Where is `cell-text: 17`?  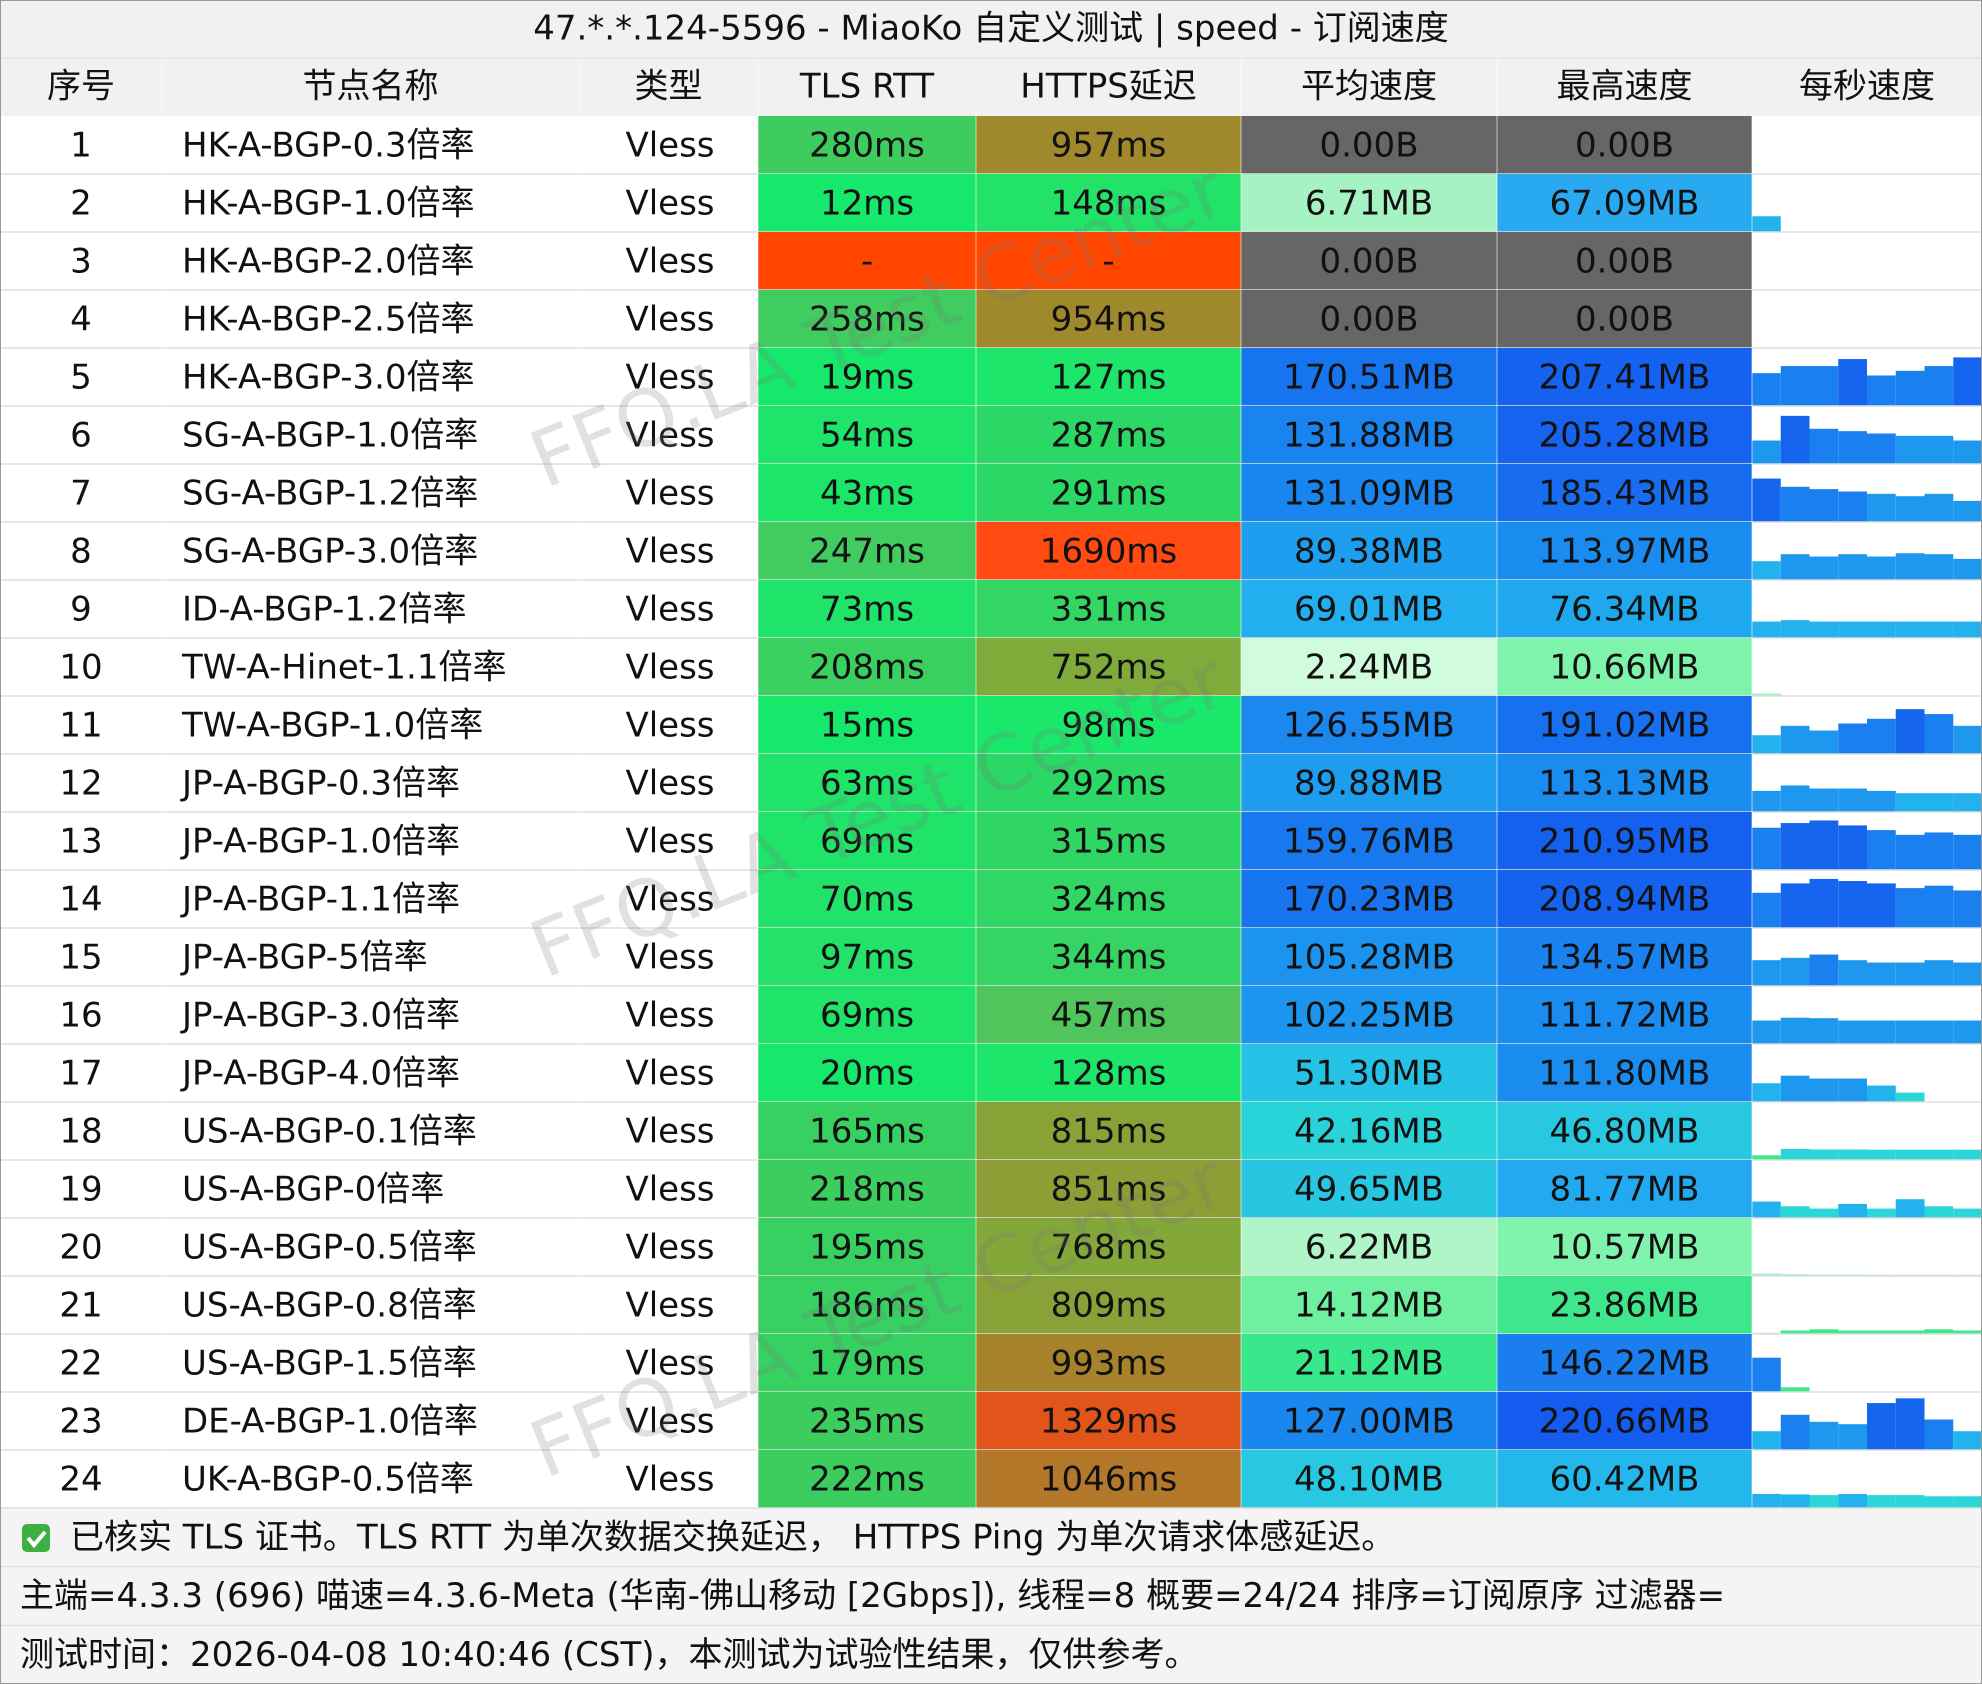
cell-text: 17 is located at coordinates (80, 1074).